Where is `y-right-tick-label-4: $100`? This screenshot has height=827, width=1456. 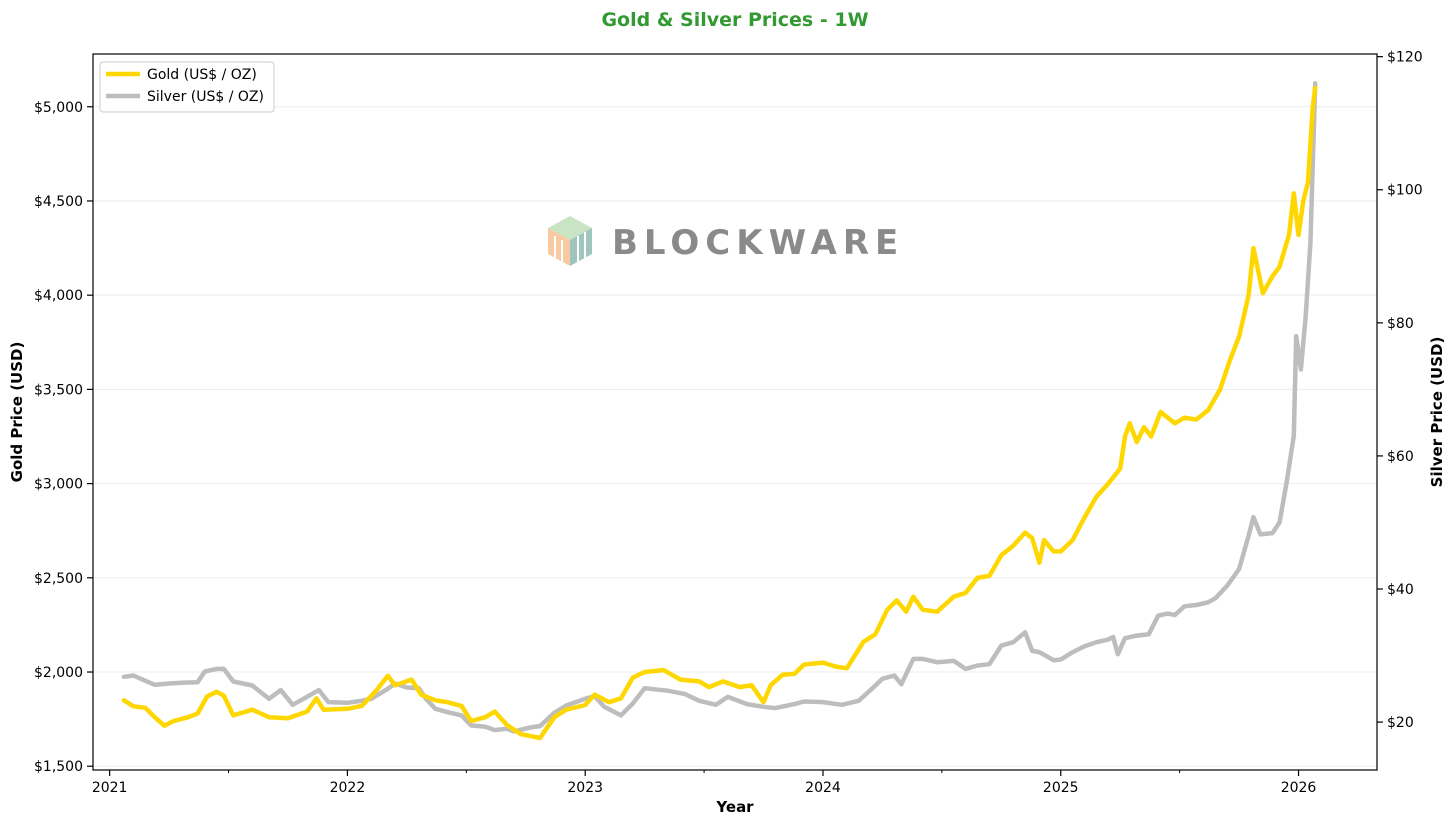
y-right-tick-label-4: $100 is located at coordinates (1405, 191).